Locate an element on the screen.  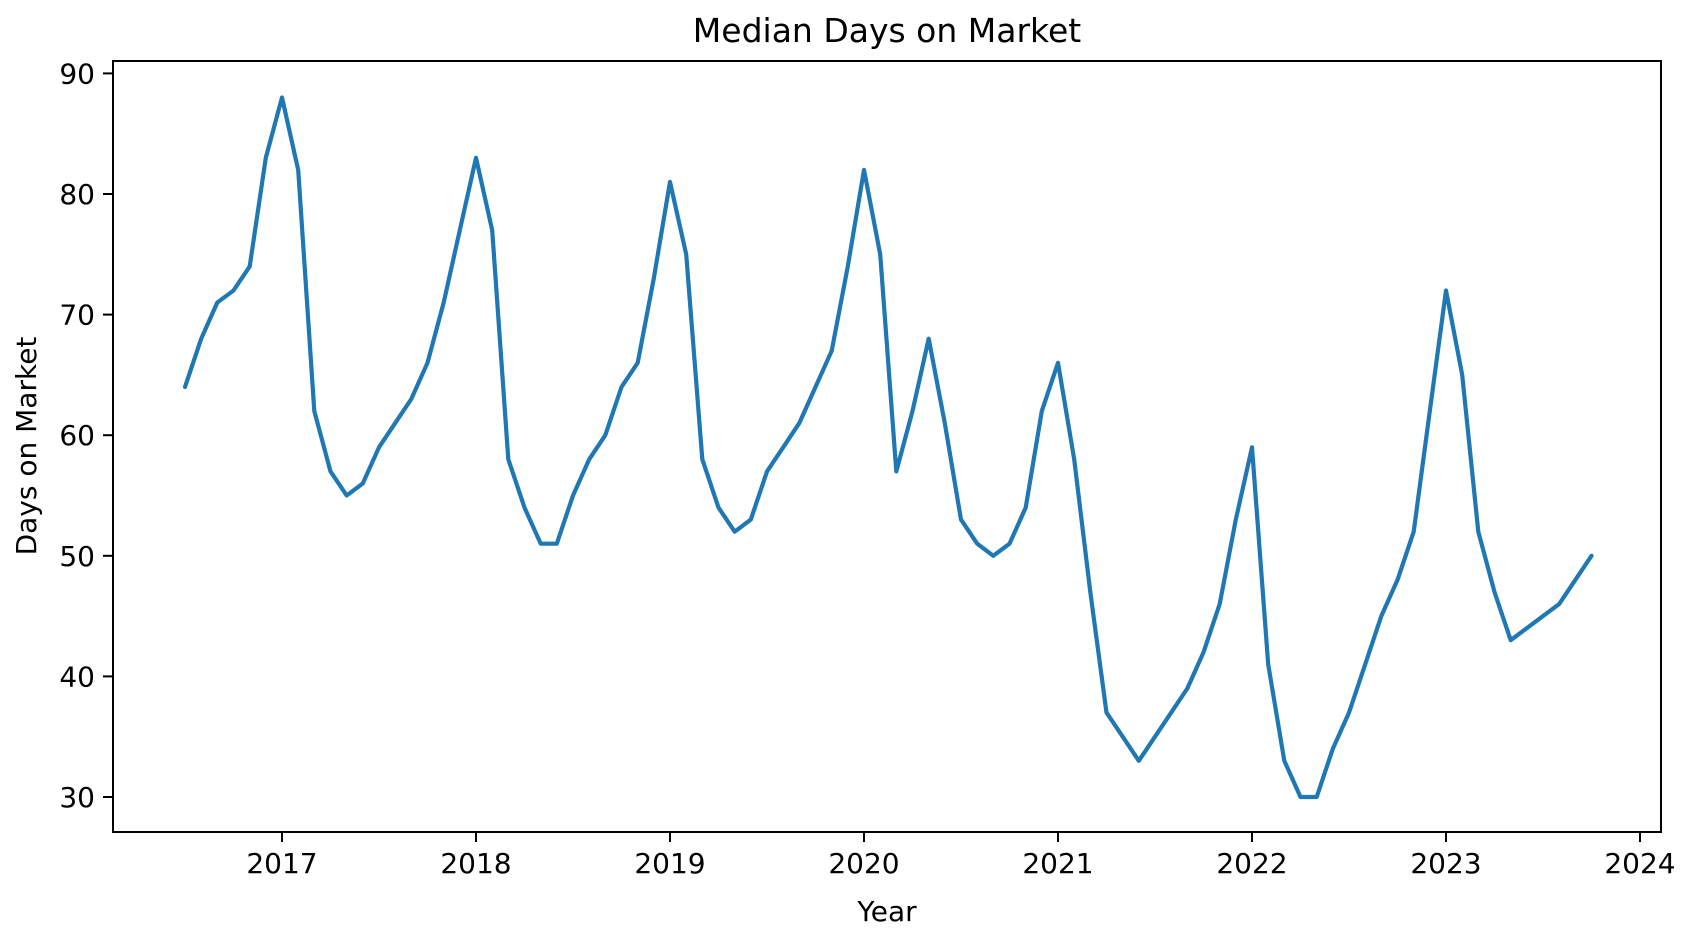
x-tick-label: 2024 is located at coordinates (1639, 863).